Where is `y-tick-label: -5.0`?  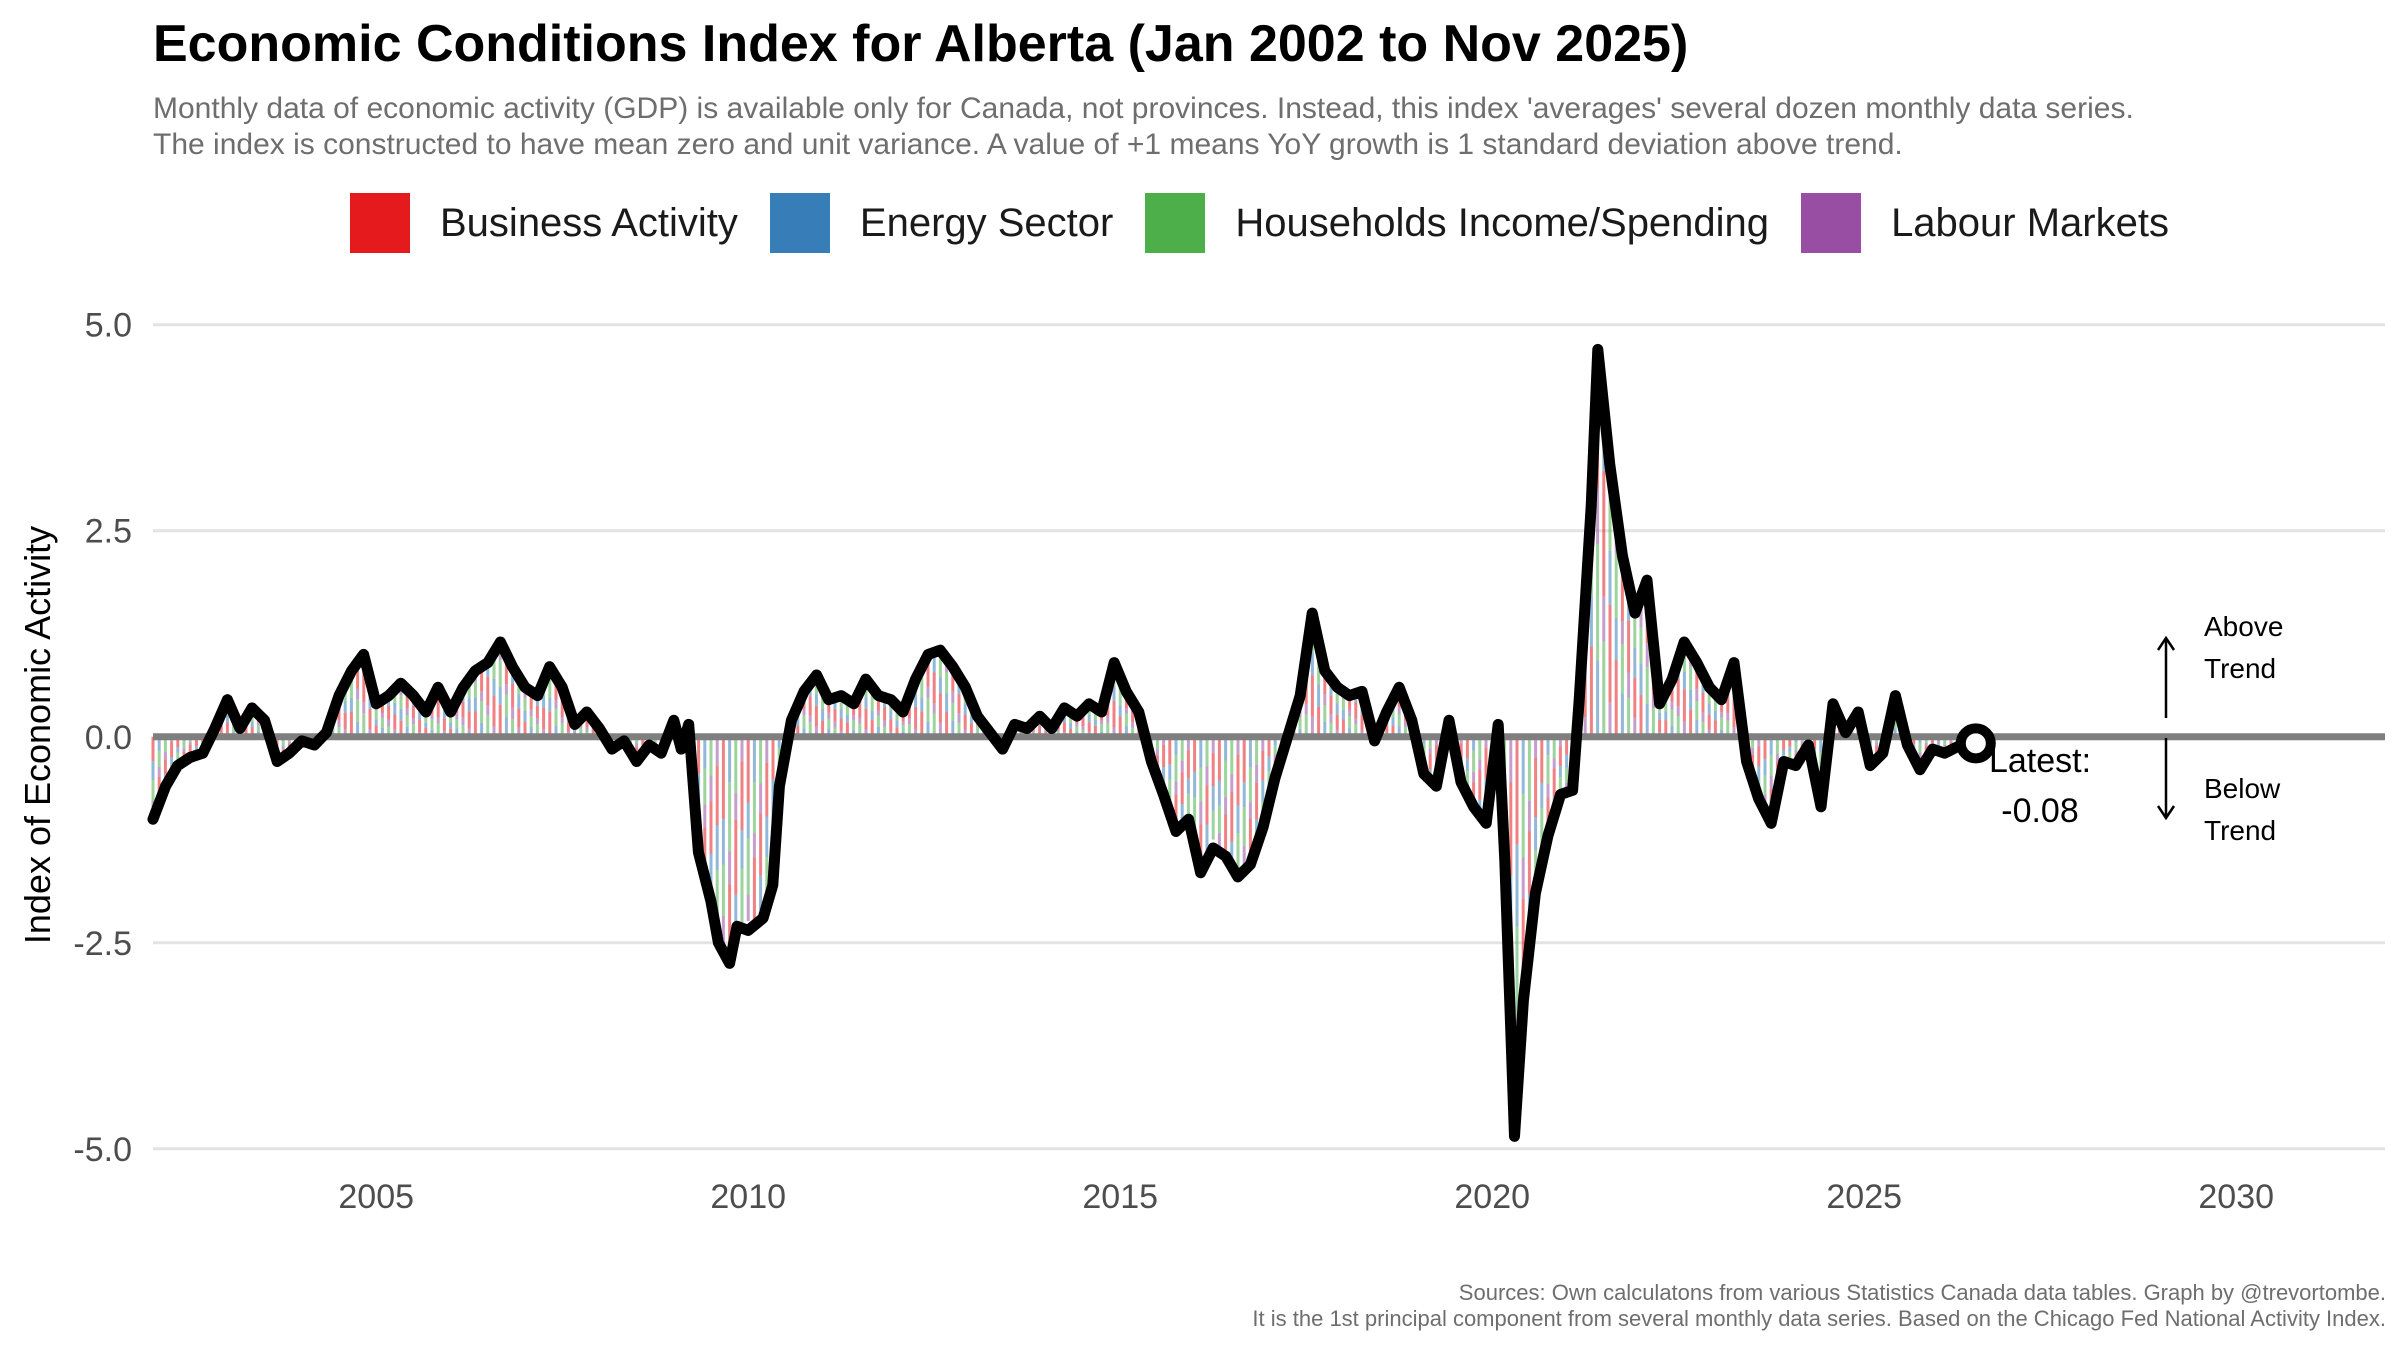 y-tick-label: -5.0 is located at coordinates (102, 1150).